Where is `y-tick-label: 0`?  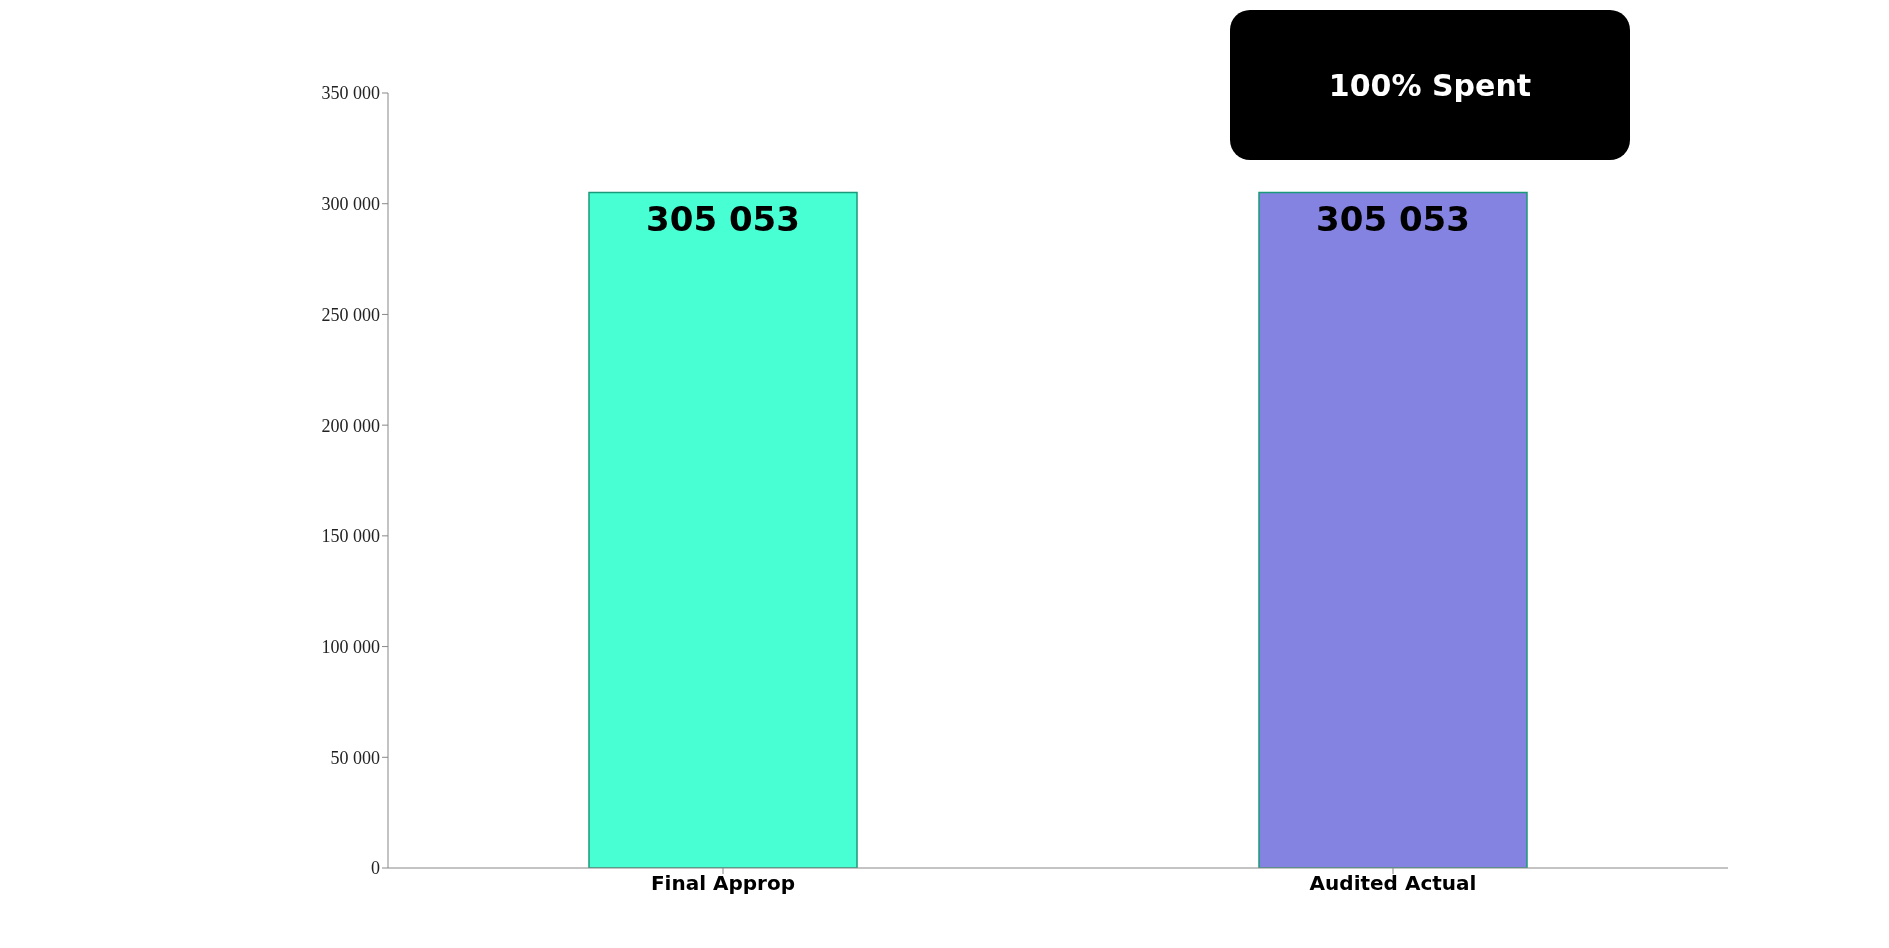
y-tick-label: 0 is located at coordinates (375, 868).